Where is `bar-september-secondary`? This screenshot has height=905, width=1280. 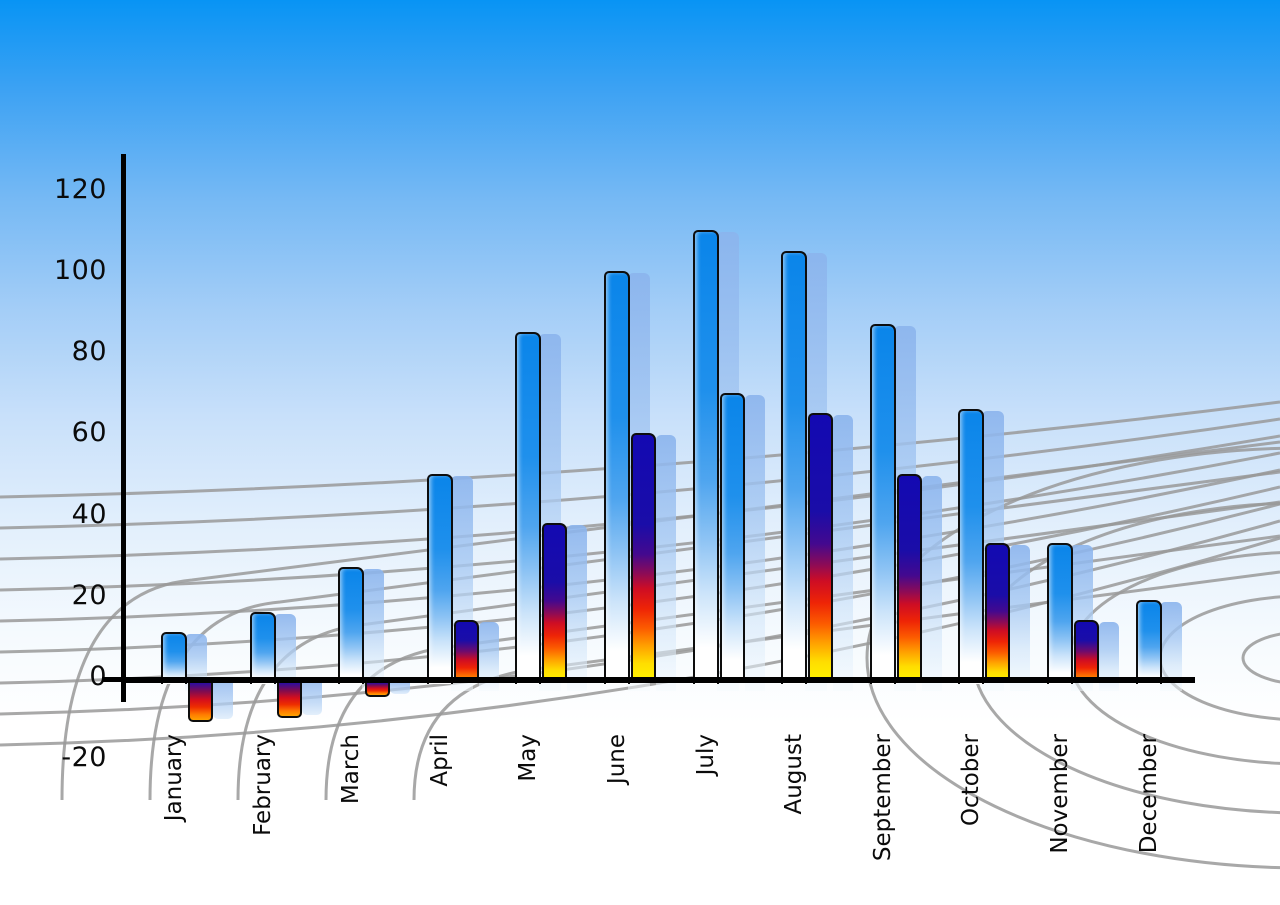 bar-september-secondary is located at coordinates (909, 578).